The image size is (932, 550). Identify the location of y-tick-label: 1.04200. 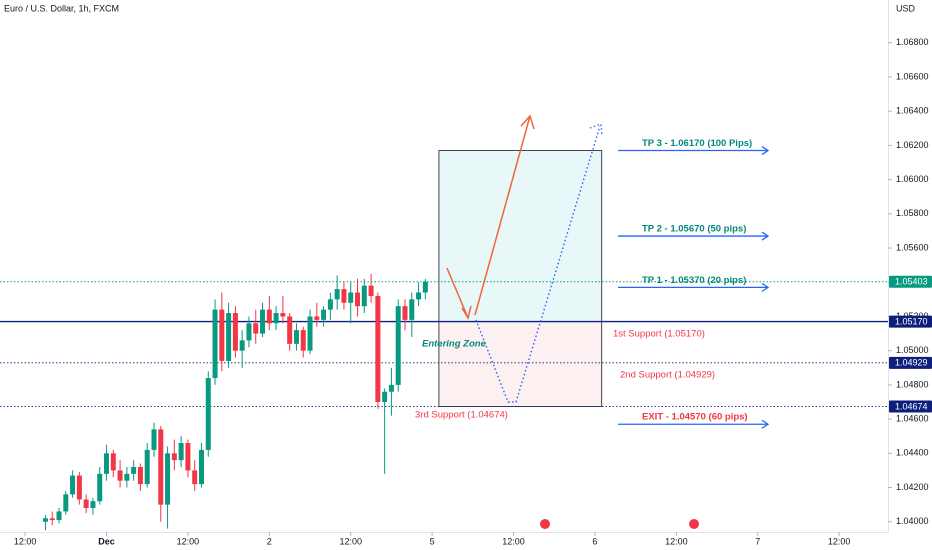
(912, 487).